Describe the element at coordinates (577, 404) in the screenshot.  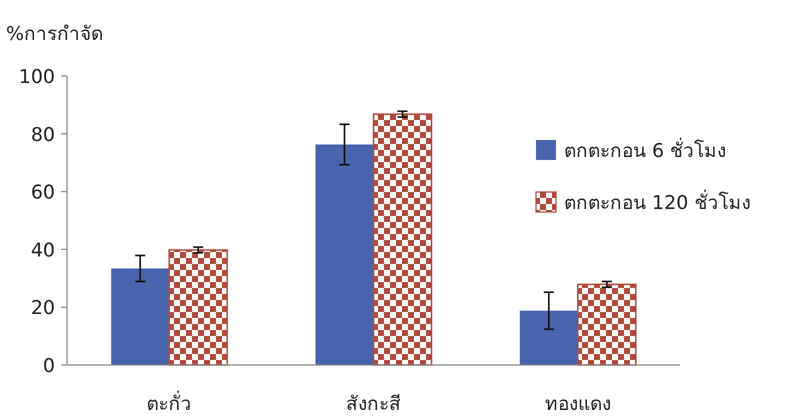
I see `x-tick-label: ทองแดง` at that location.